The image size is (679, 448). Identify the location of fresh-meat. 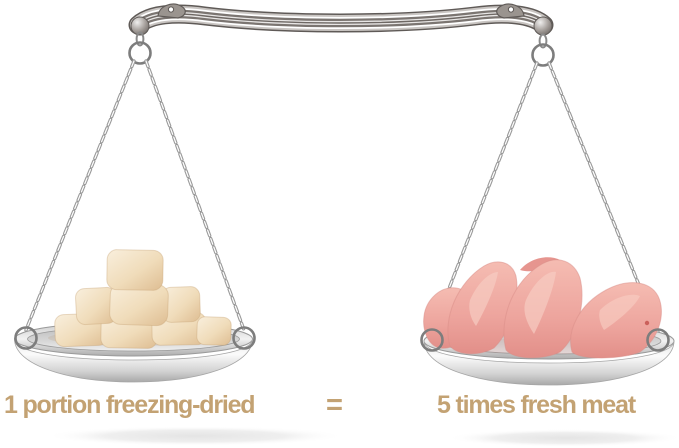
(542, 308).